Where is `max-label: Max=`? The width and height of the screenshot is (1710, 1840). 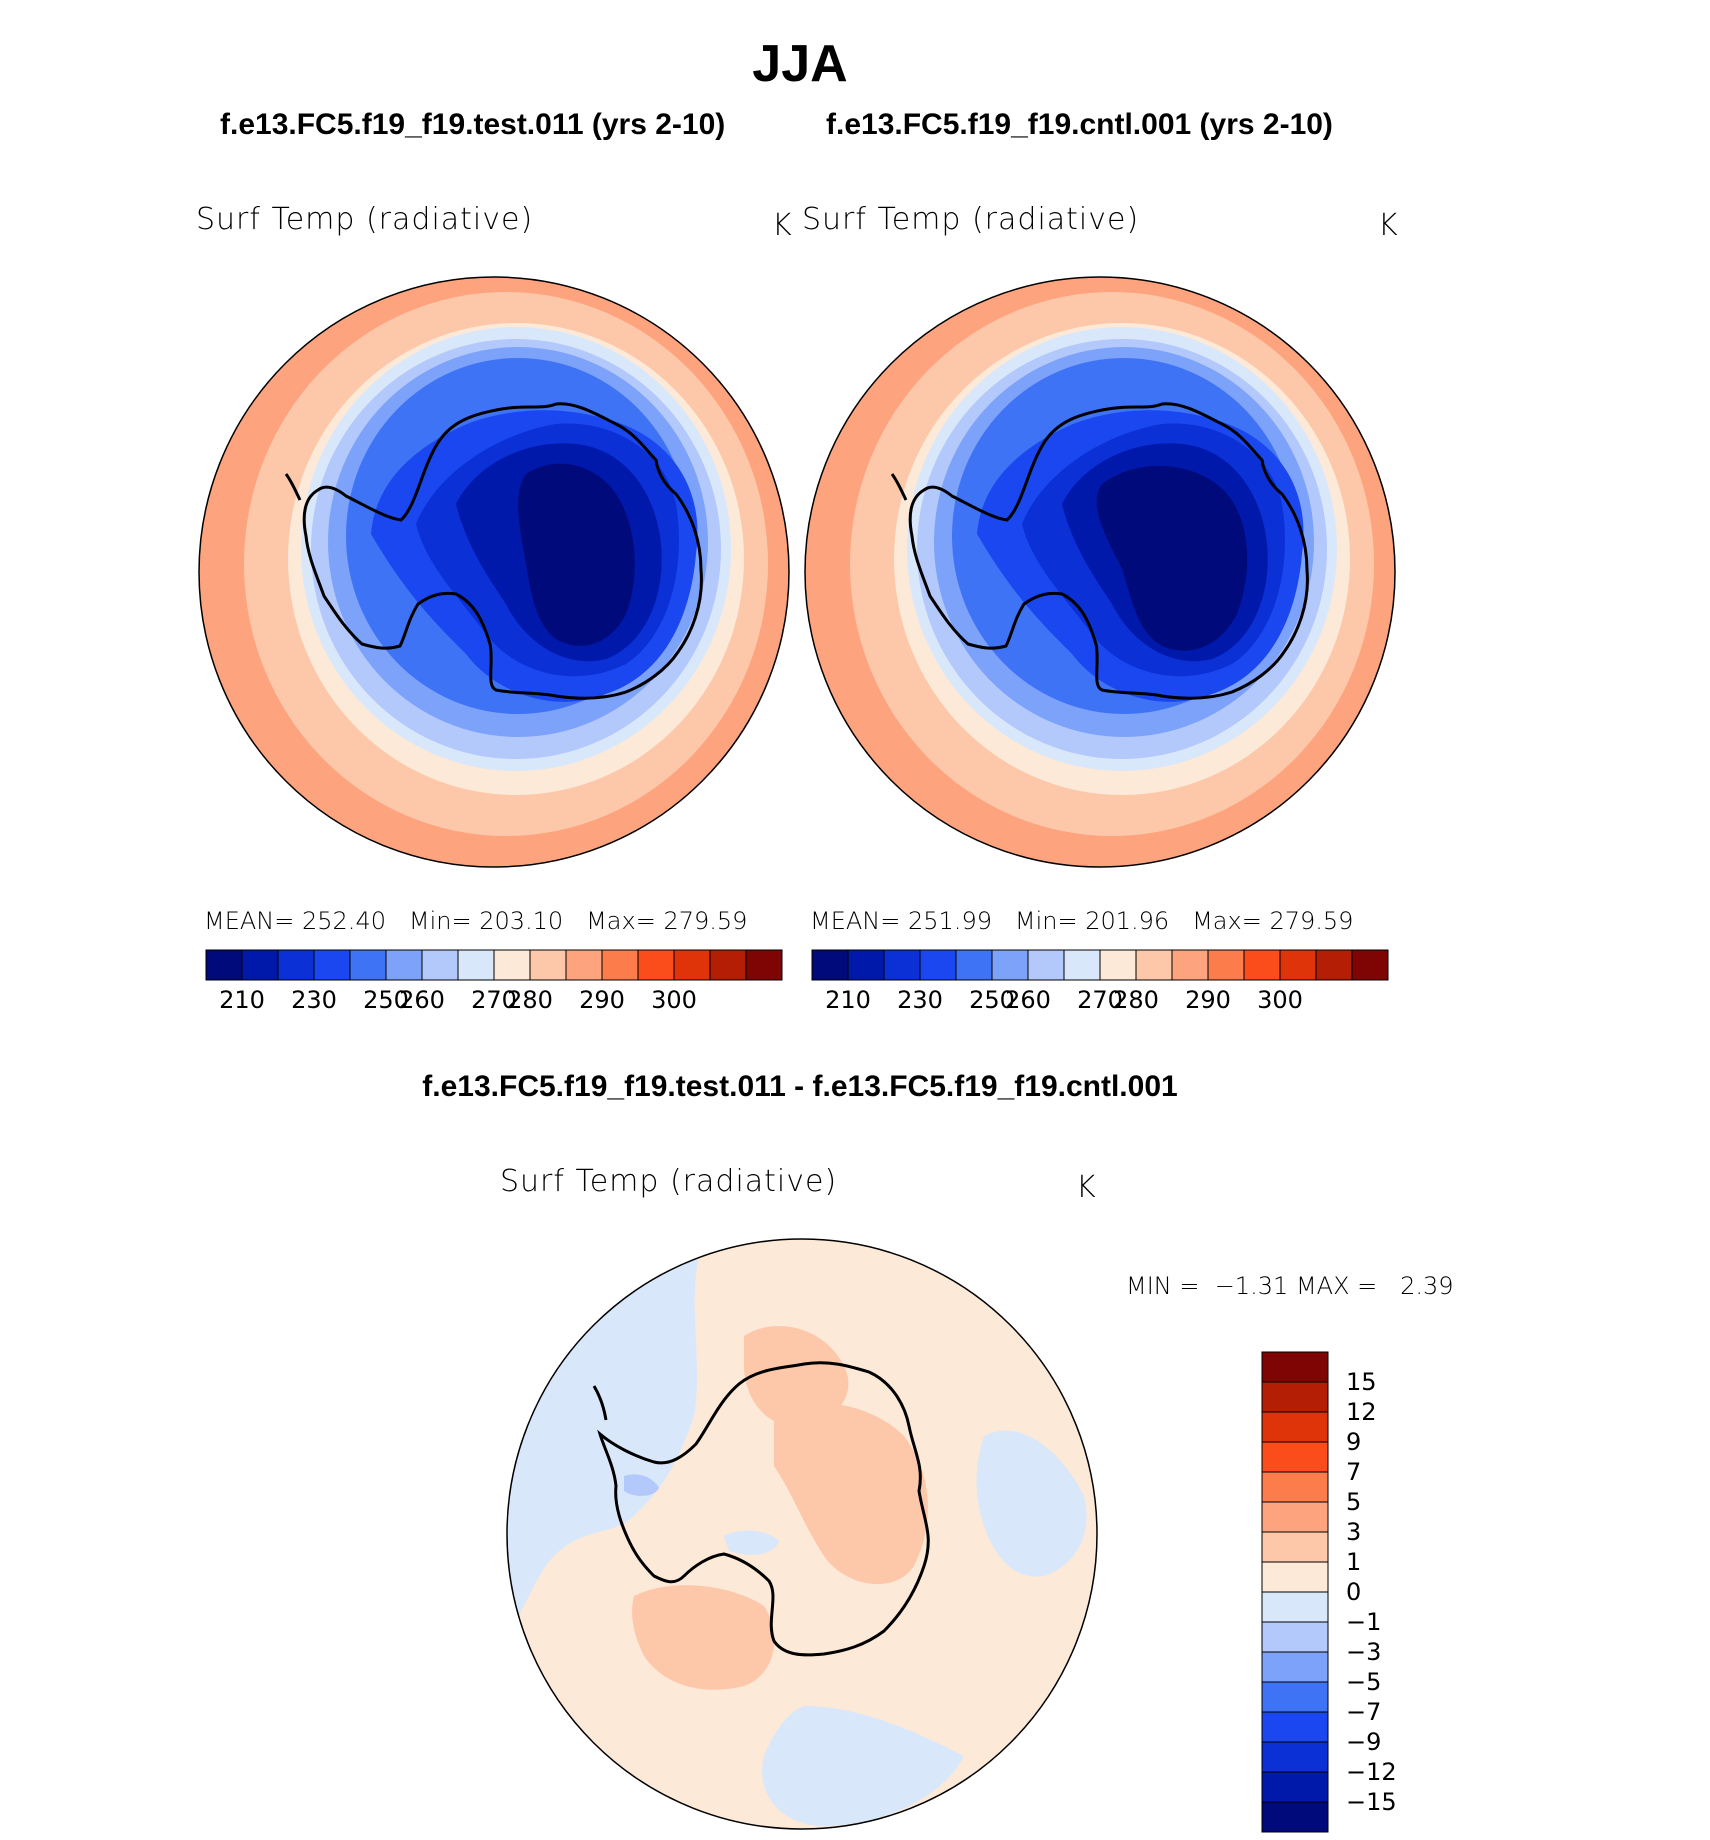 max-label: Max= is located at coordinates (621, 921).